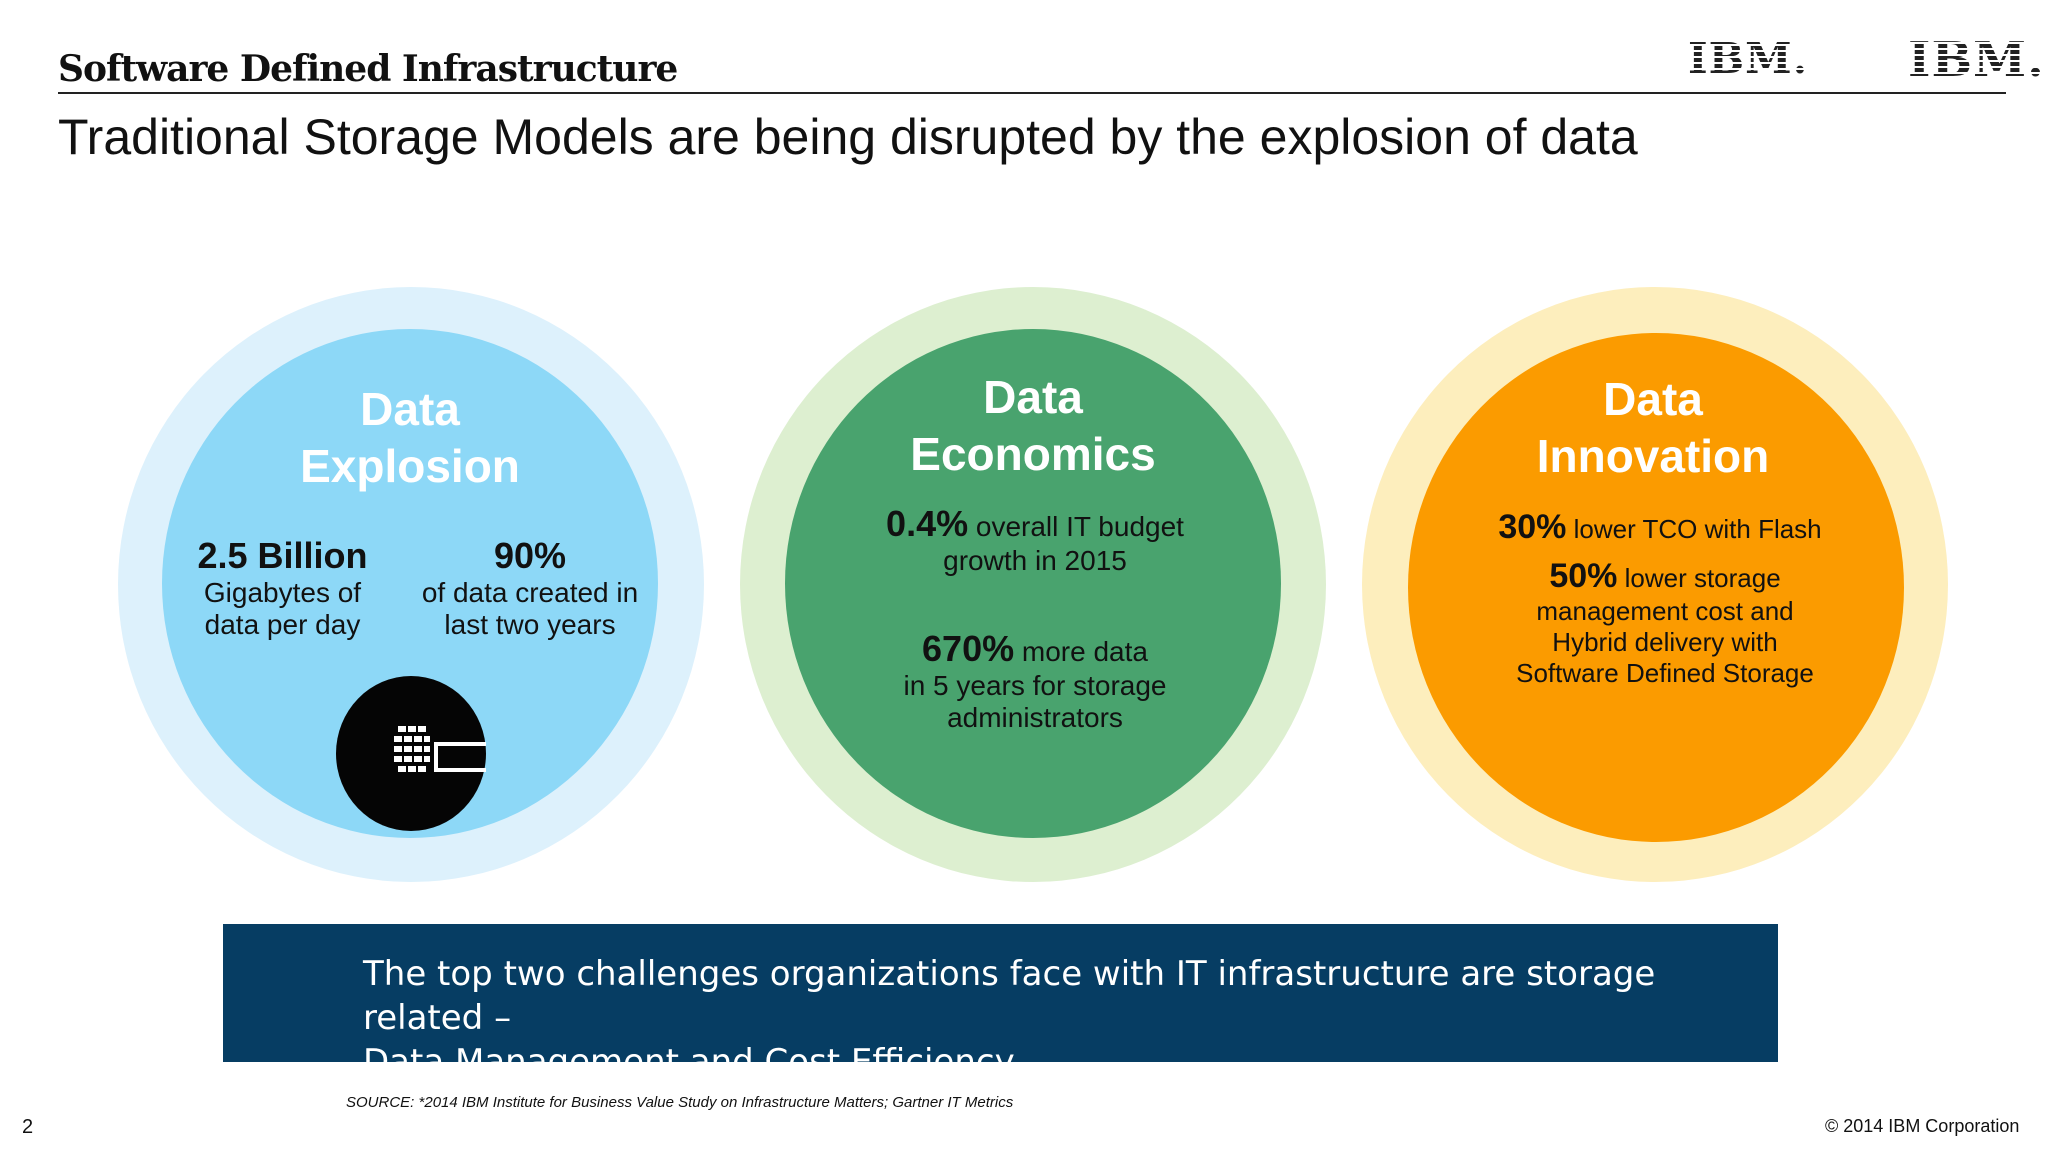 Image resolution: width=2048 pixels, height=1152 pixels. I want to click on stat-label: lower storage, so click(1699, 578).